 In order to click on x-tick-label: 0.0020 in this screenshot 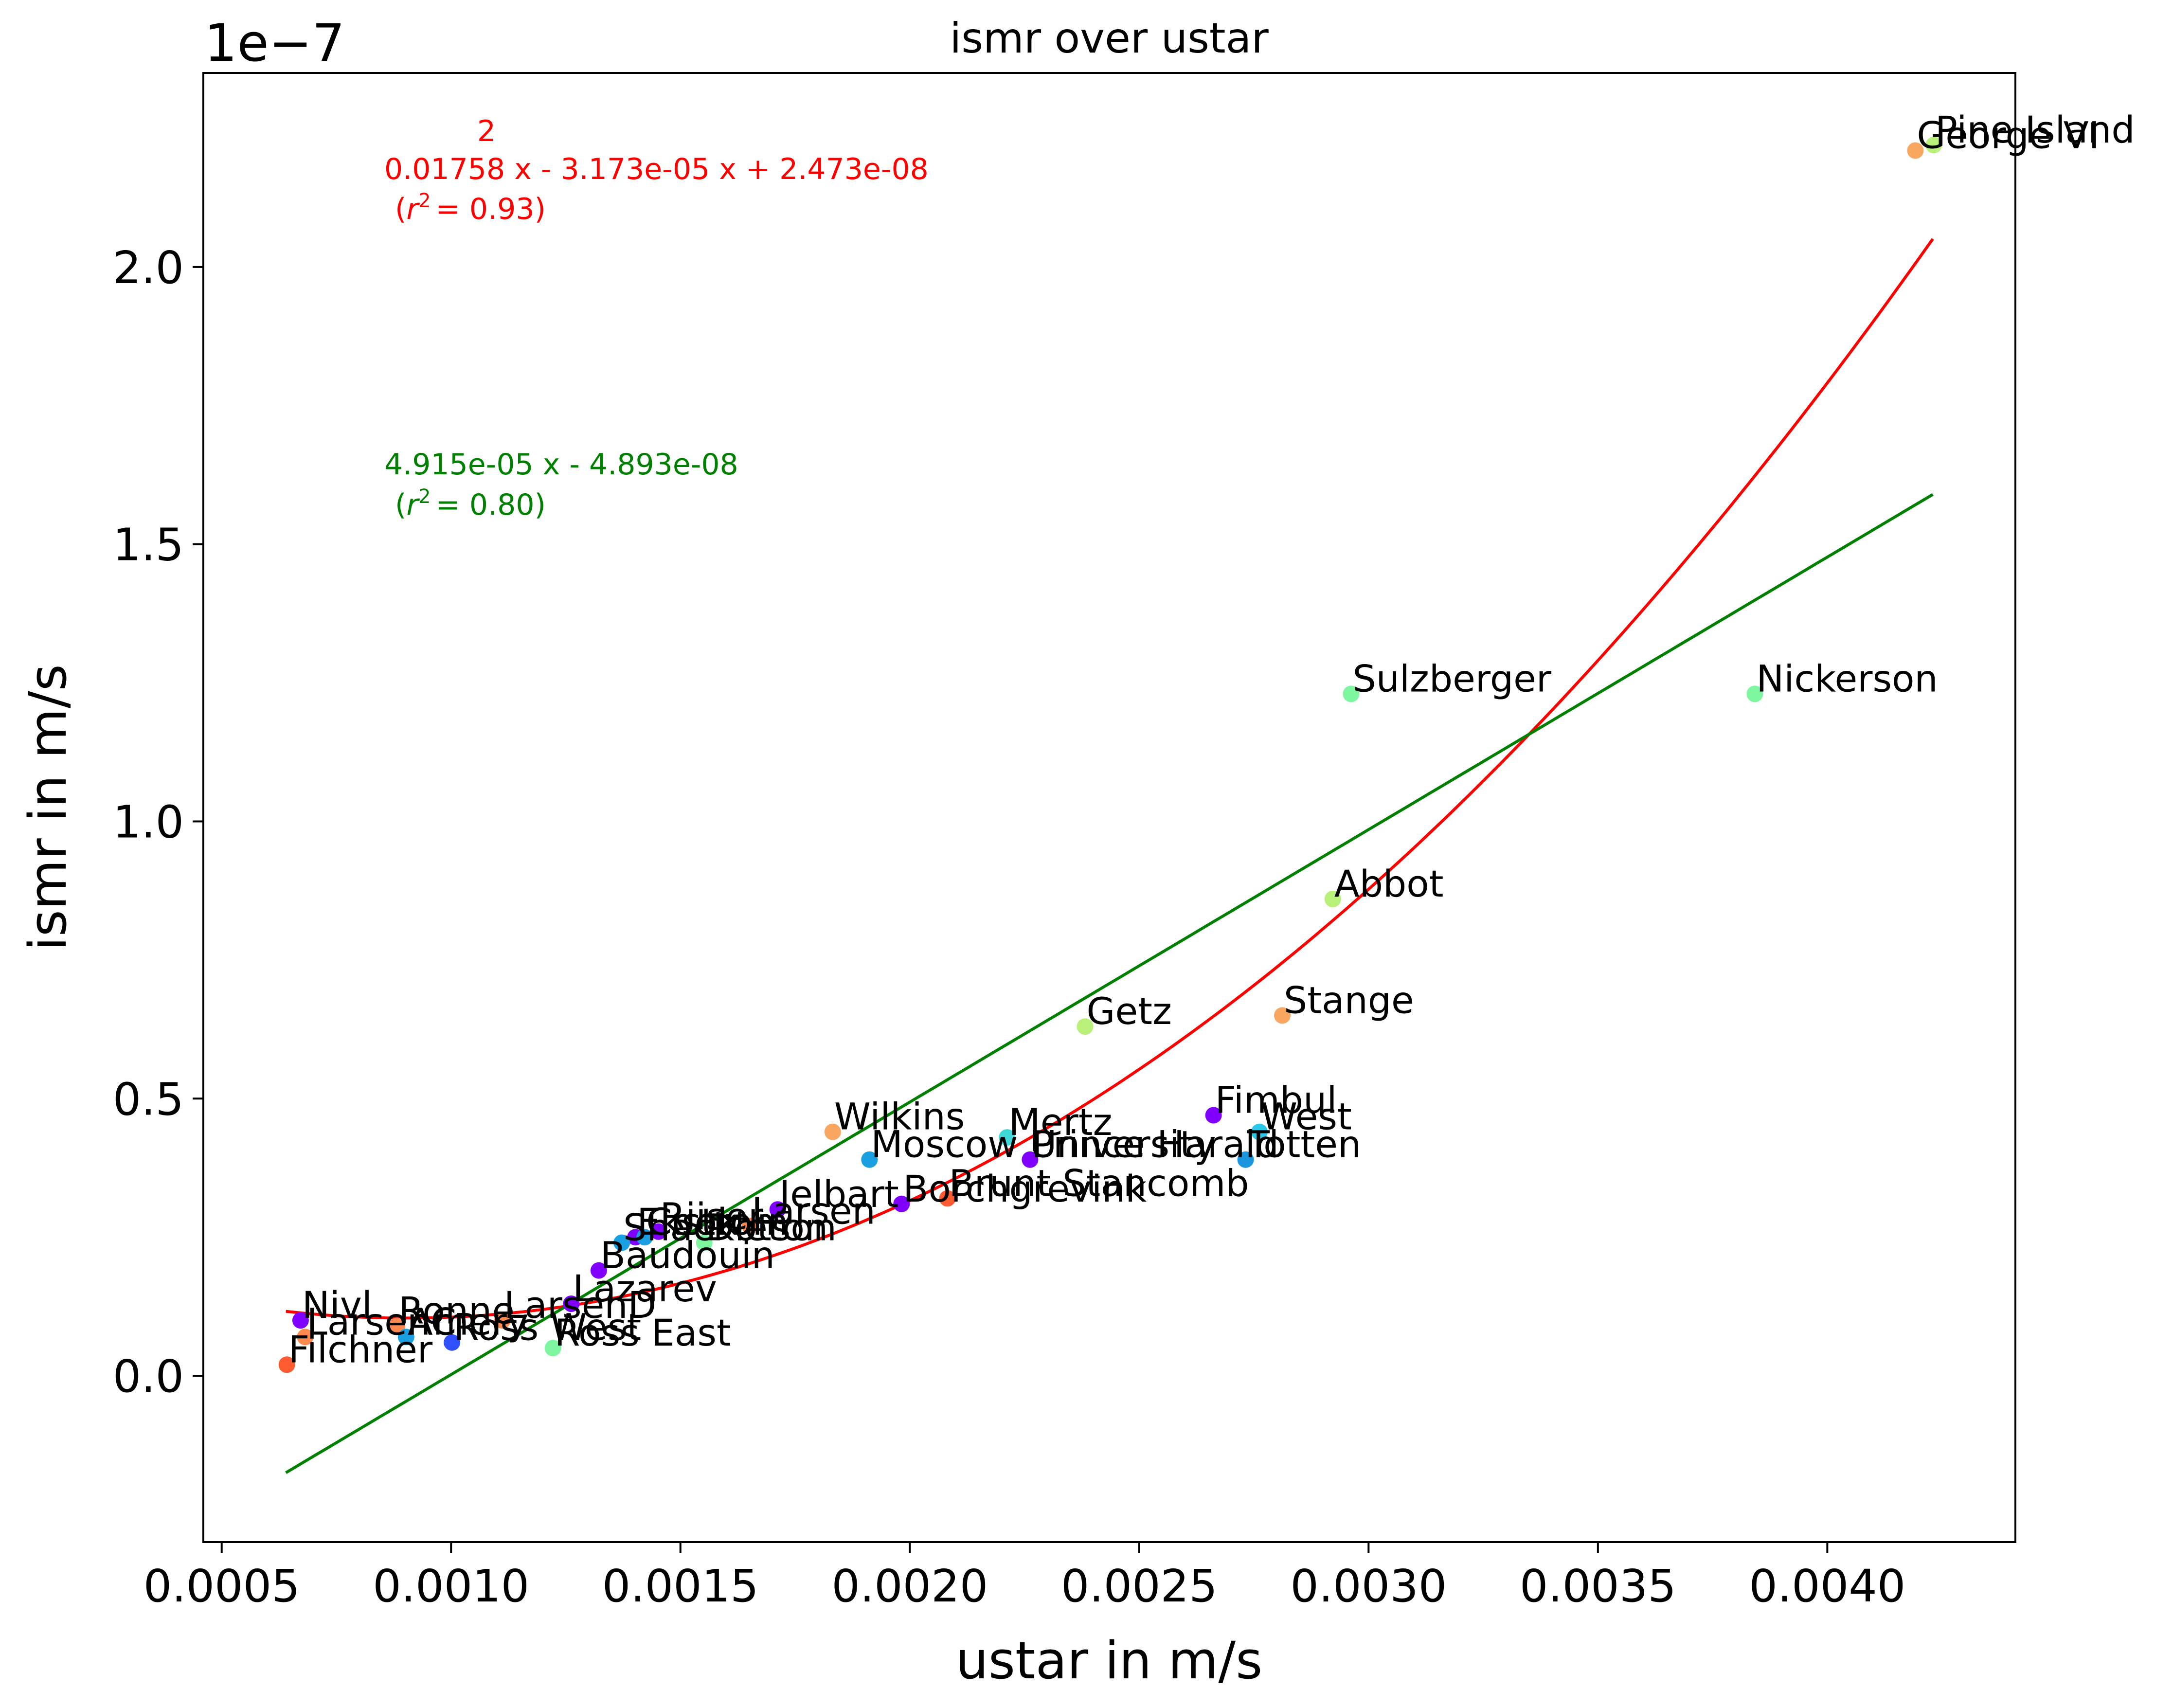, I will do `click(909, 1586)`.